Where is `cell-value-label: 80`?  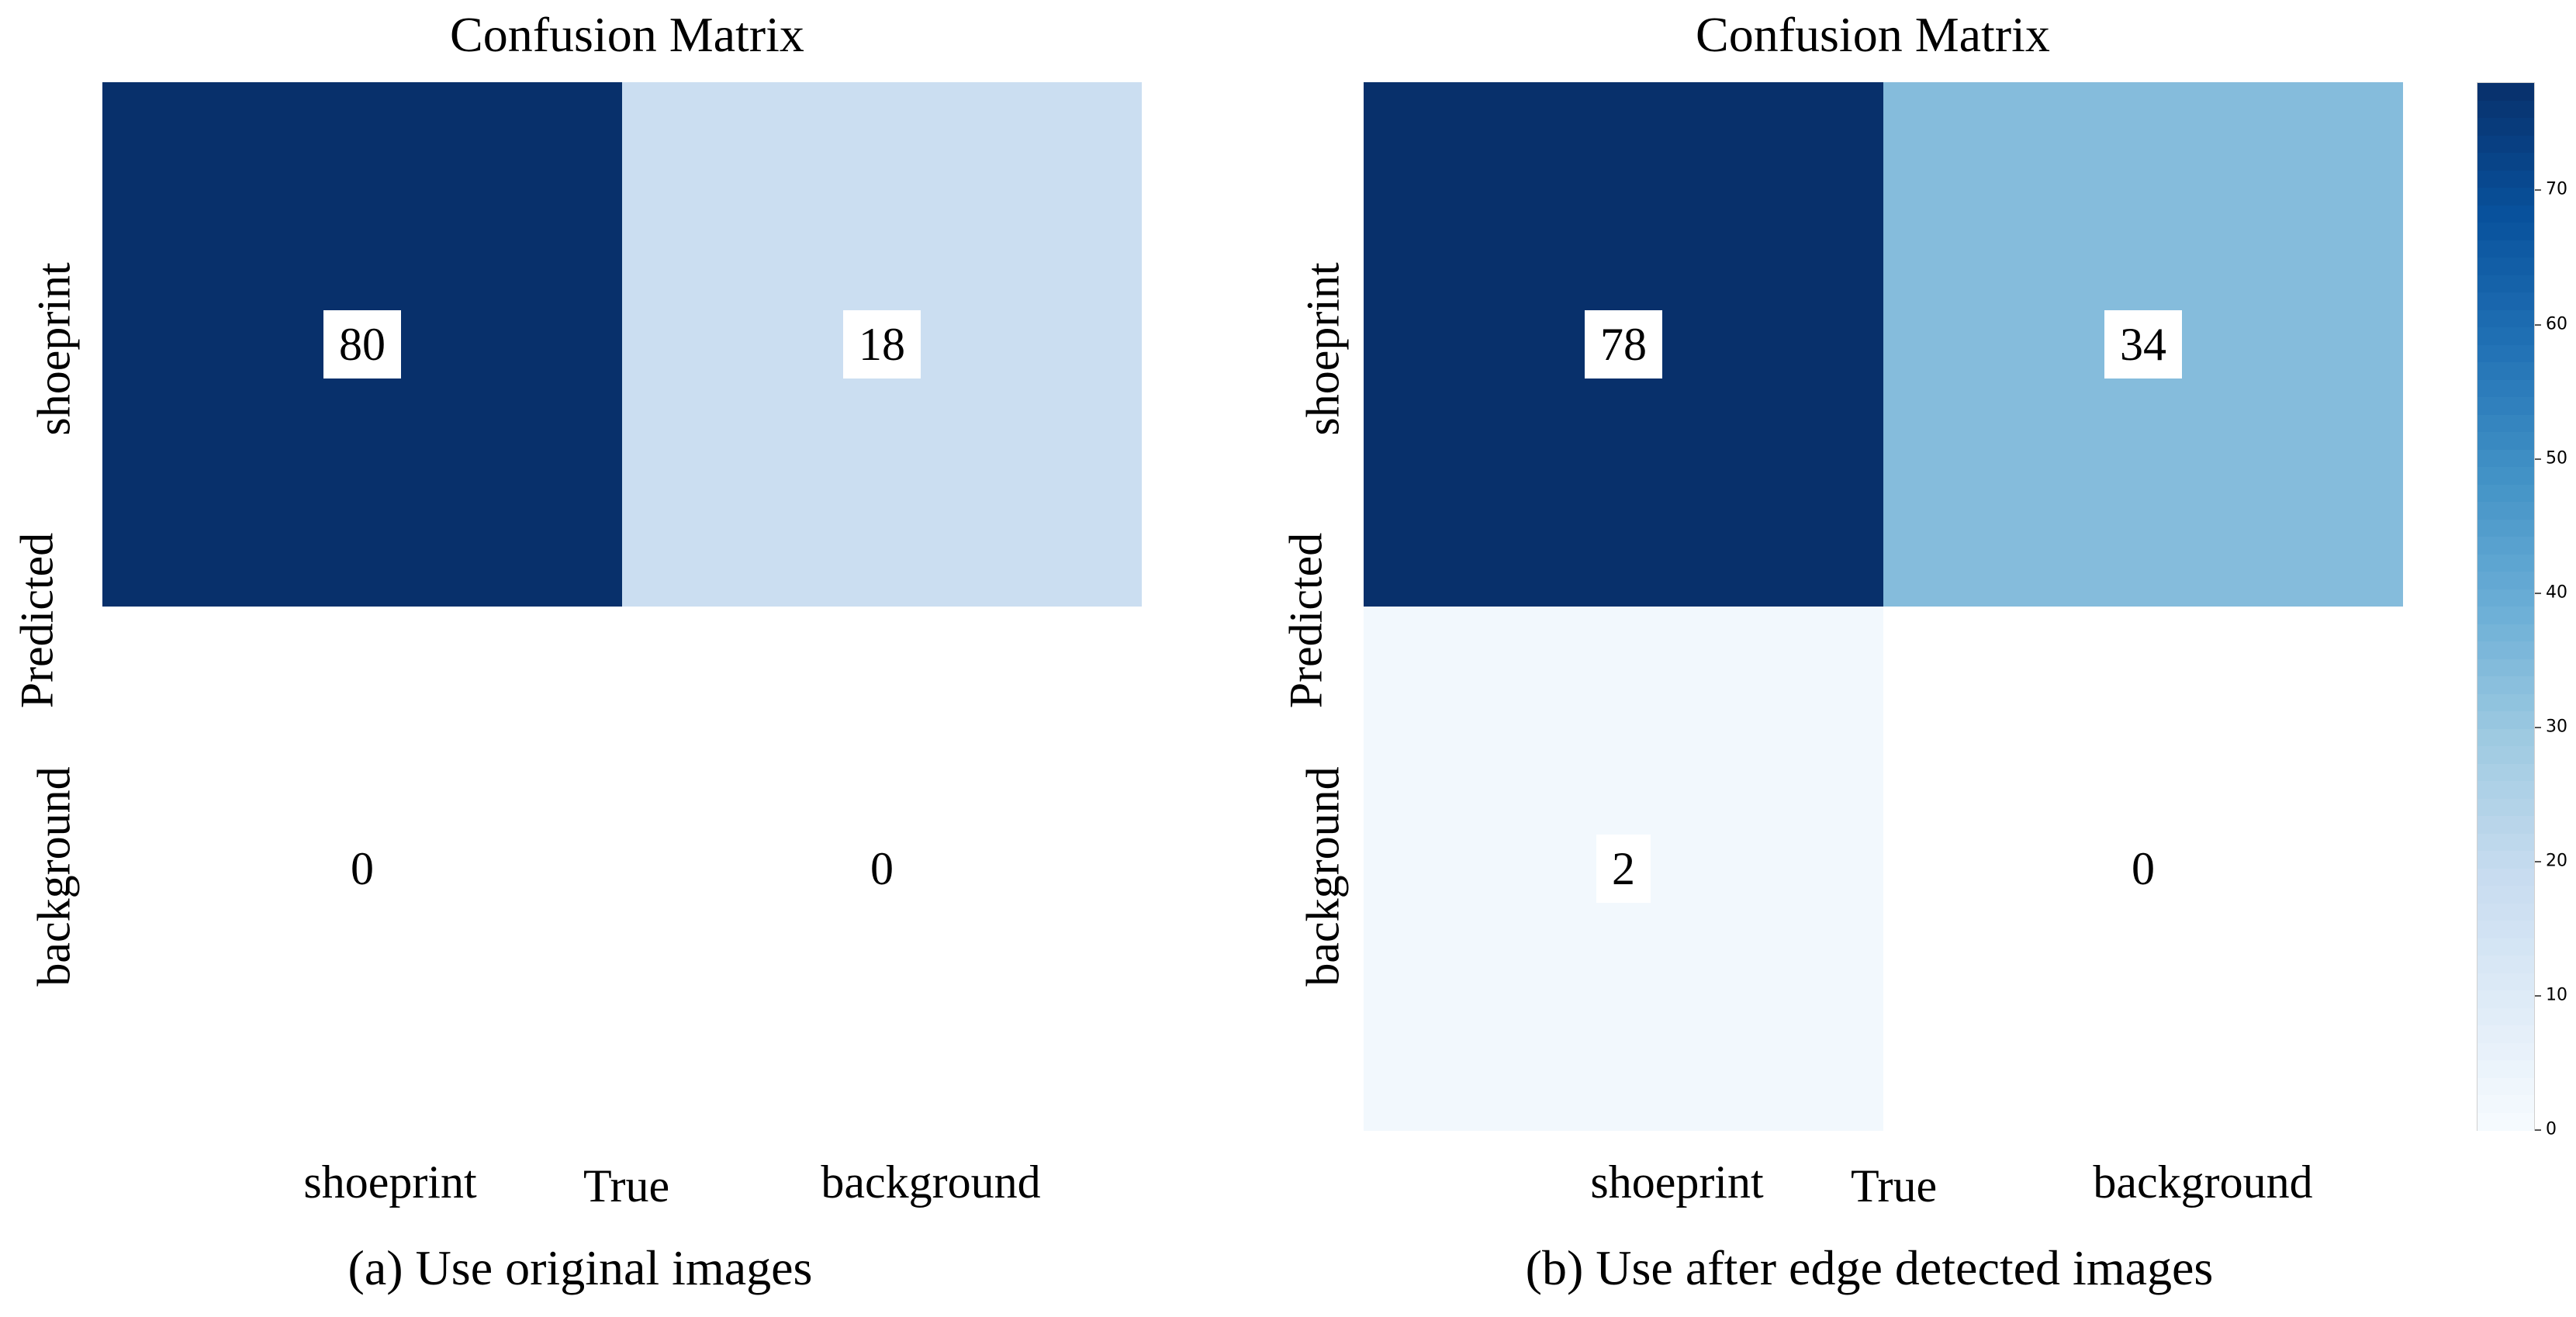
cell-value-label: 80 is located at coordinates (362, 344).